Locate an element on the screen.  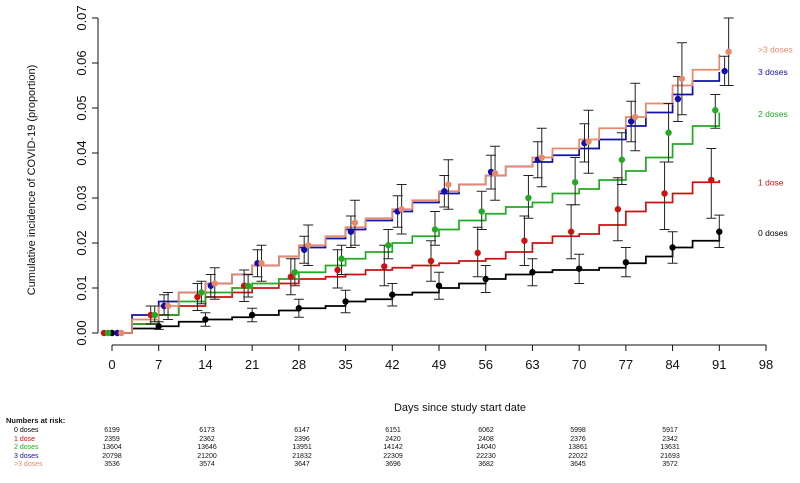
x-tick-label: 91 is located at coordinates (719, 364).